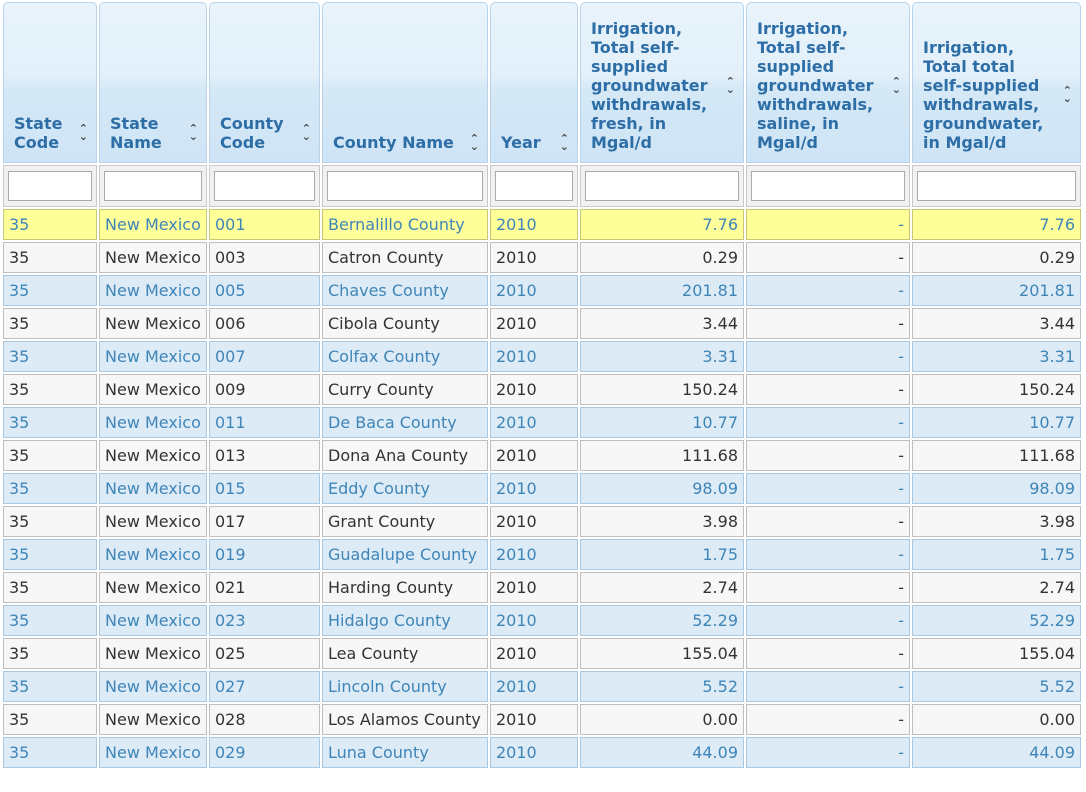 This screenshot has height=792, width=1086. What do you see at coordinates (662, 257) in the screenshot?
I see `cell-fresh: 0.29` at bounding box center [662, 257].